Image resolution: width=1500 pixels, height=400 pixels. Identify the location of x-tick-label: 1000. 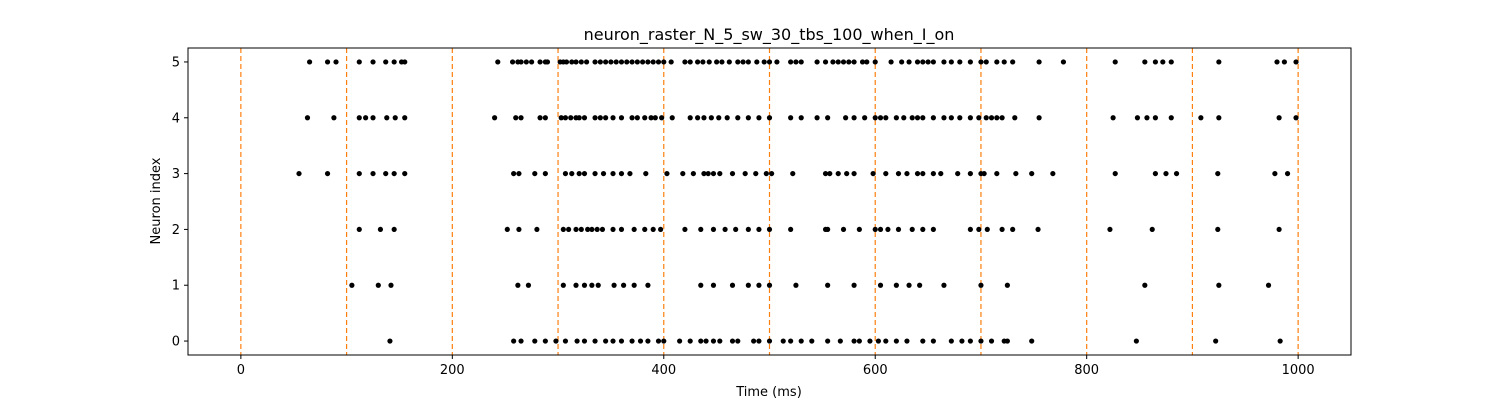
(1298, 370).